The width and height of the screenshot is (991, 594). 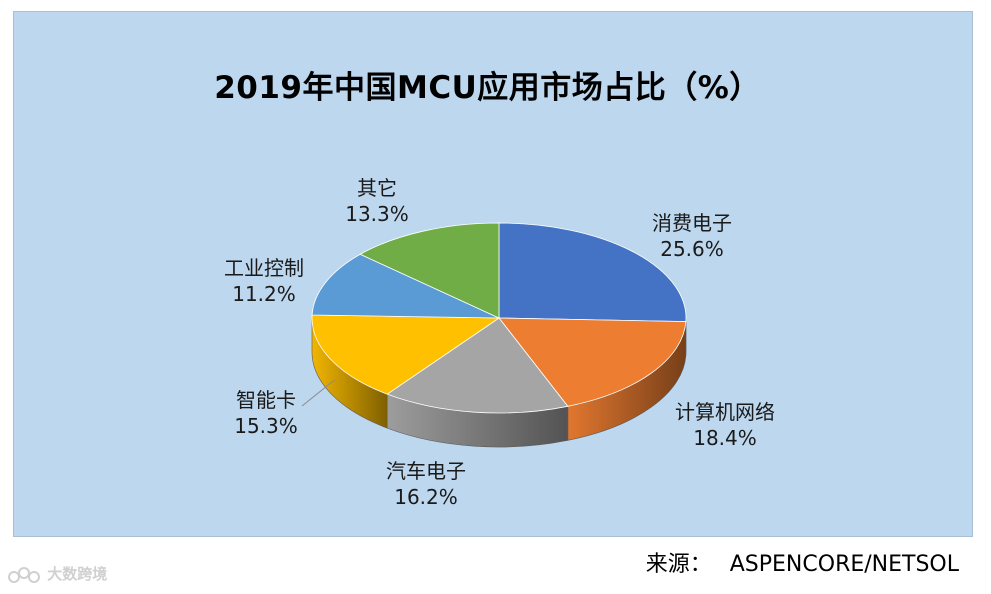 What do you see at coordinates (725, 412) in the screenshot?
I see `slice-label-name: 计算机网络` at bounding box center [725, 412].